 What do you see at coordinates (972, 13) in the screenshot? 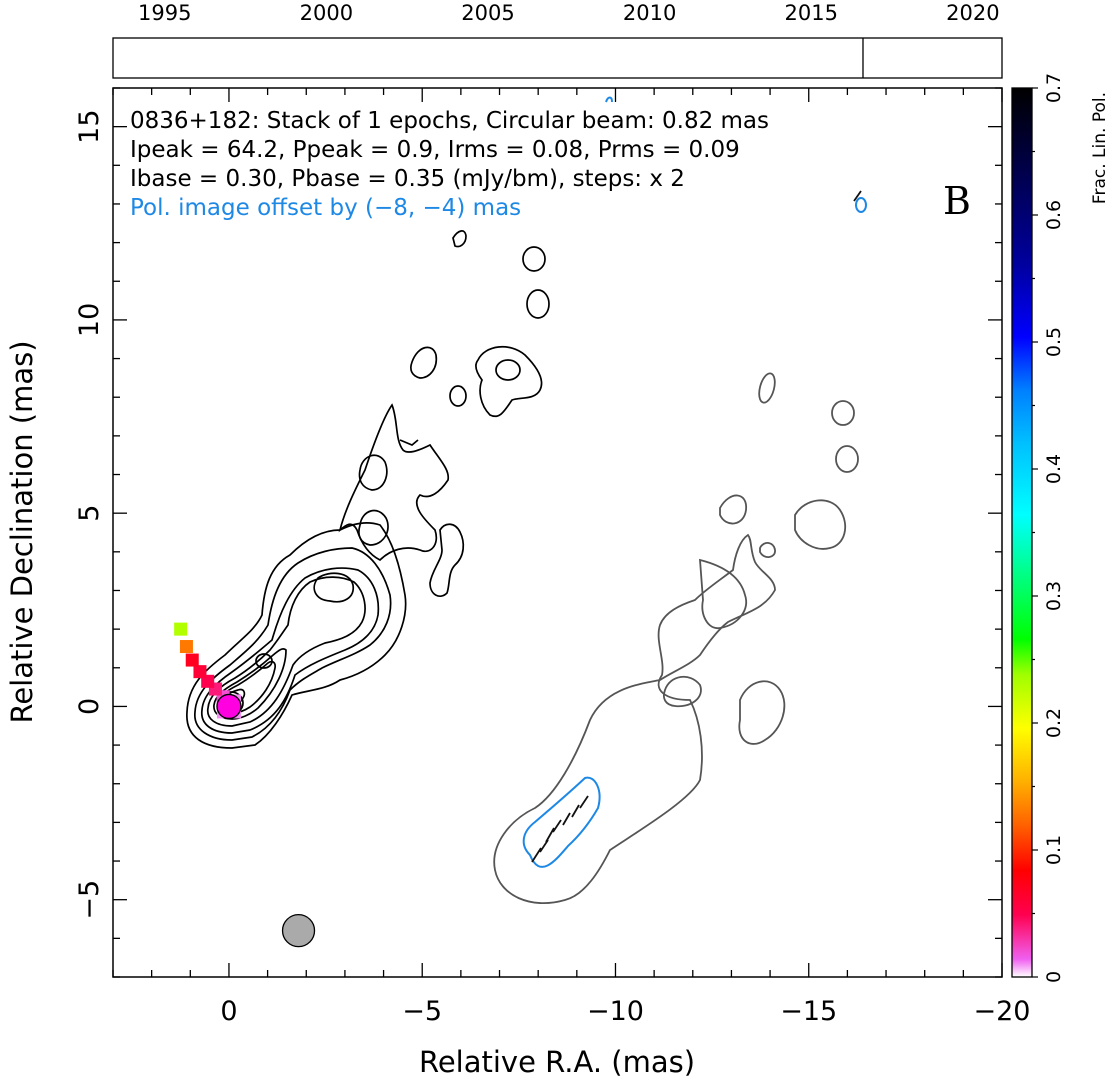
I see `timeline-year-label: 2020` at bounding box center [972, 13].